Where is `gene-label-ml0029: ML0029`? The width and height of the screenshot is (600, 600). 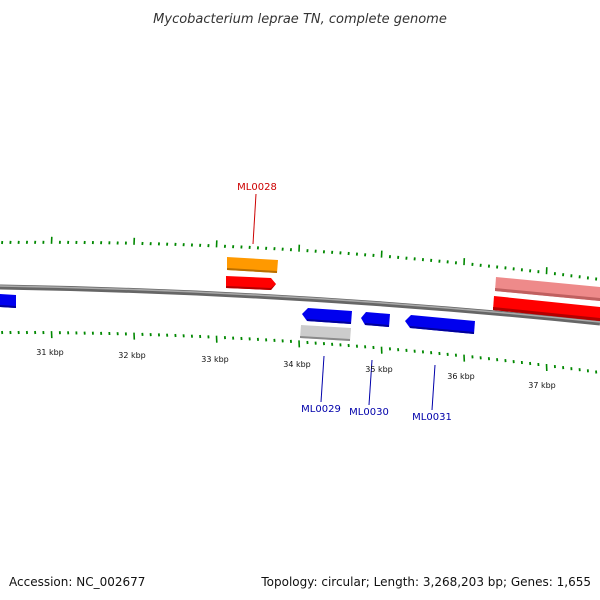
gene-label-ml0029: ML0029 is located at coordinates (321, 409).